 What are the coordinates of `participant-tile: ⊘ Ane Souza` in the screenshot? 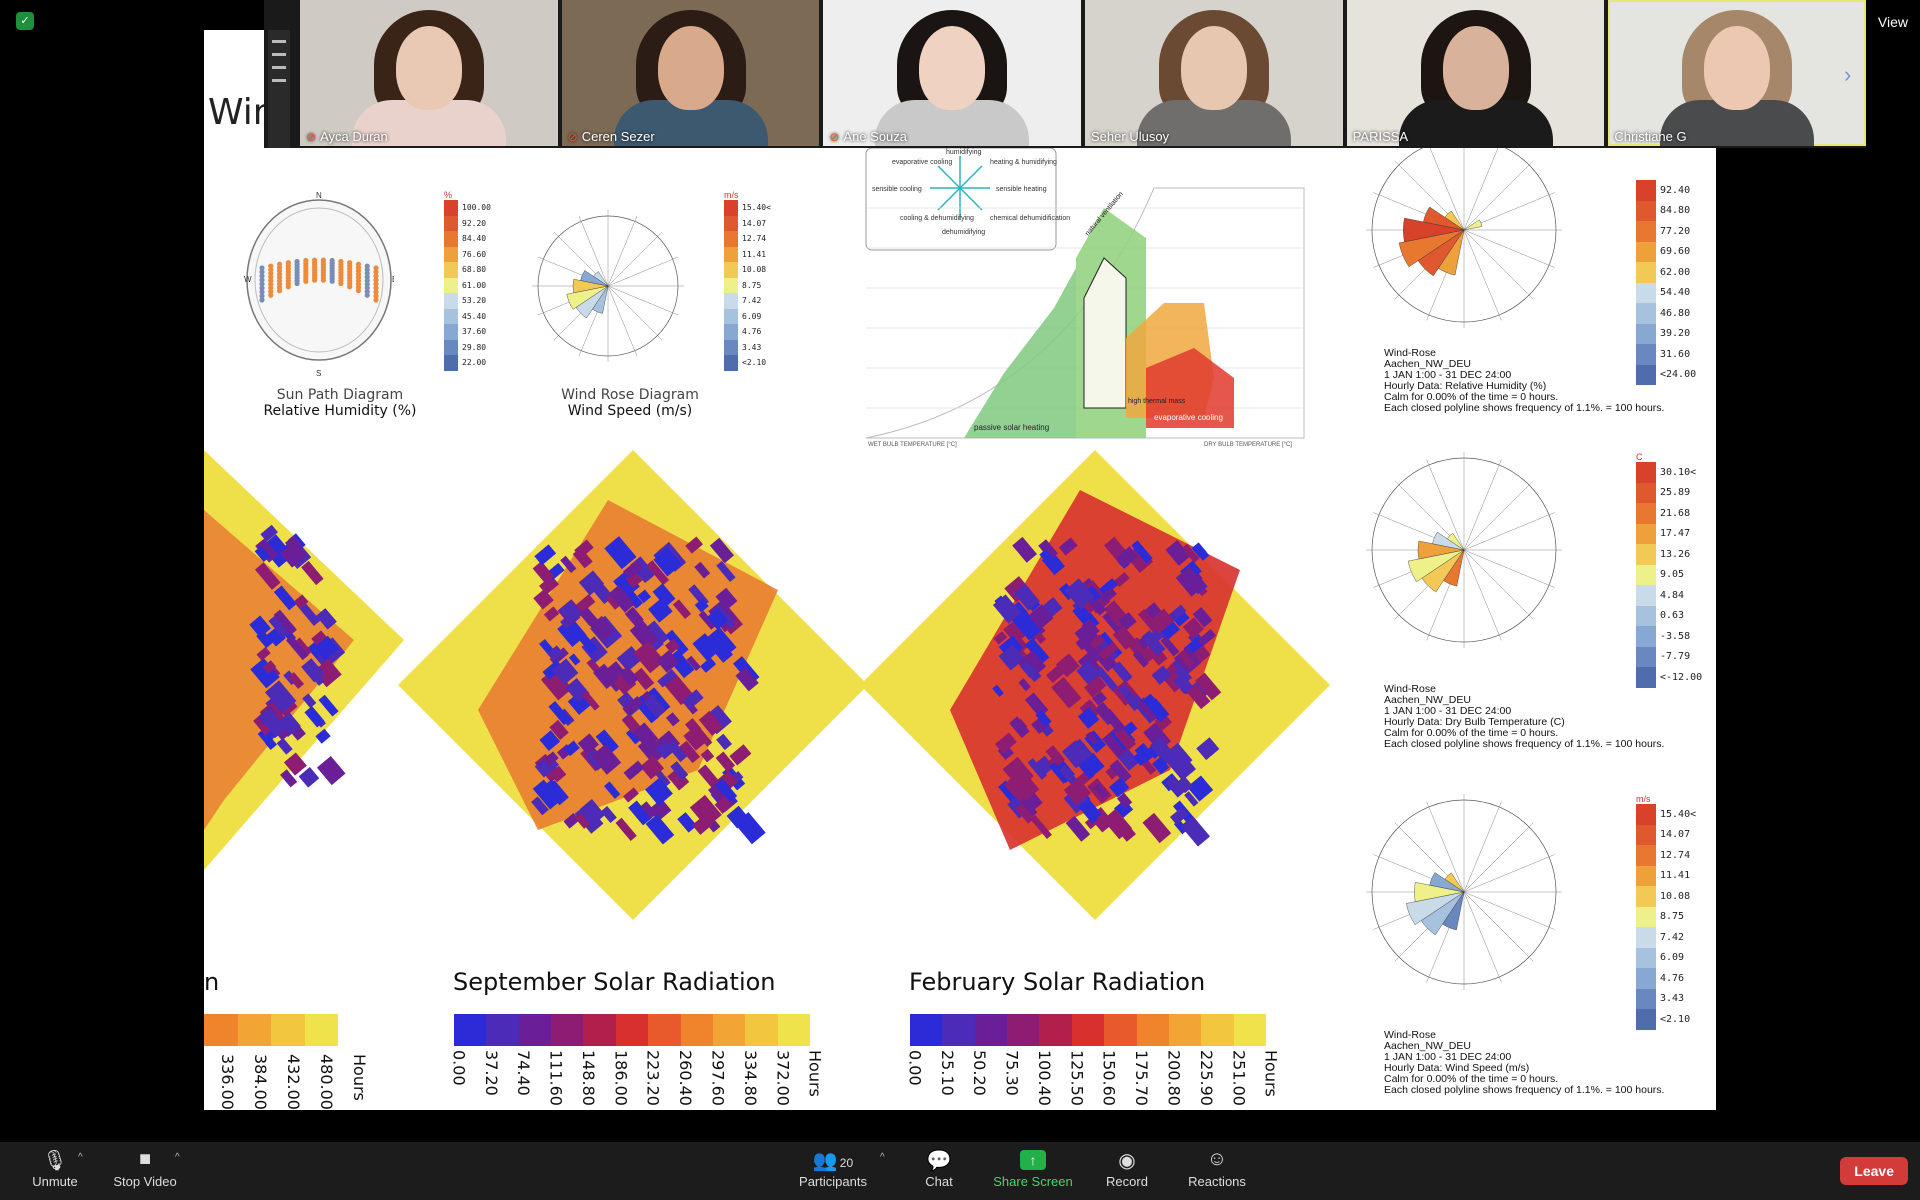 It's located at (952, 73).